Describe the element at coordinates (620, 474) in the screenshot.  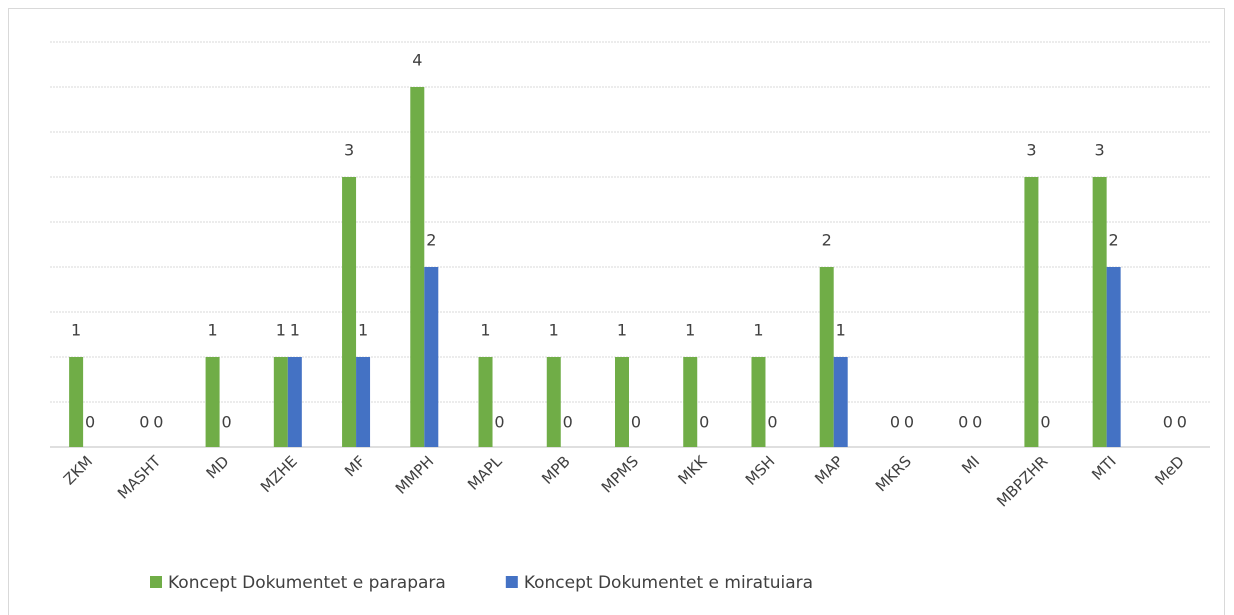
I see `x-tick-label: MPMS` at that location.